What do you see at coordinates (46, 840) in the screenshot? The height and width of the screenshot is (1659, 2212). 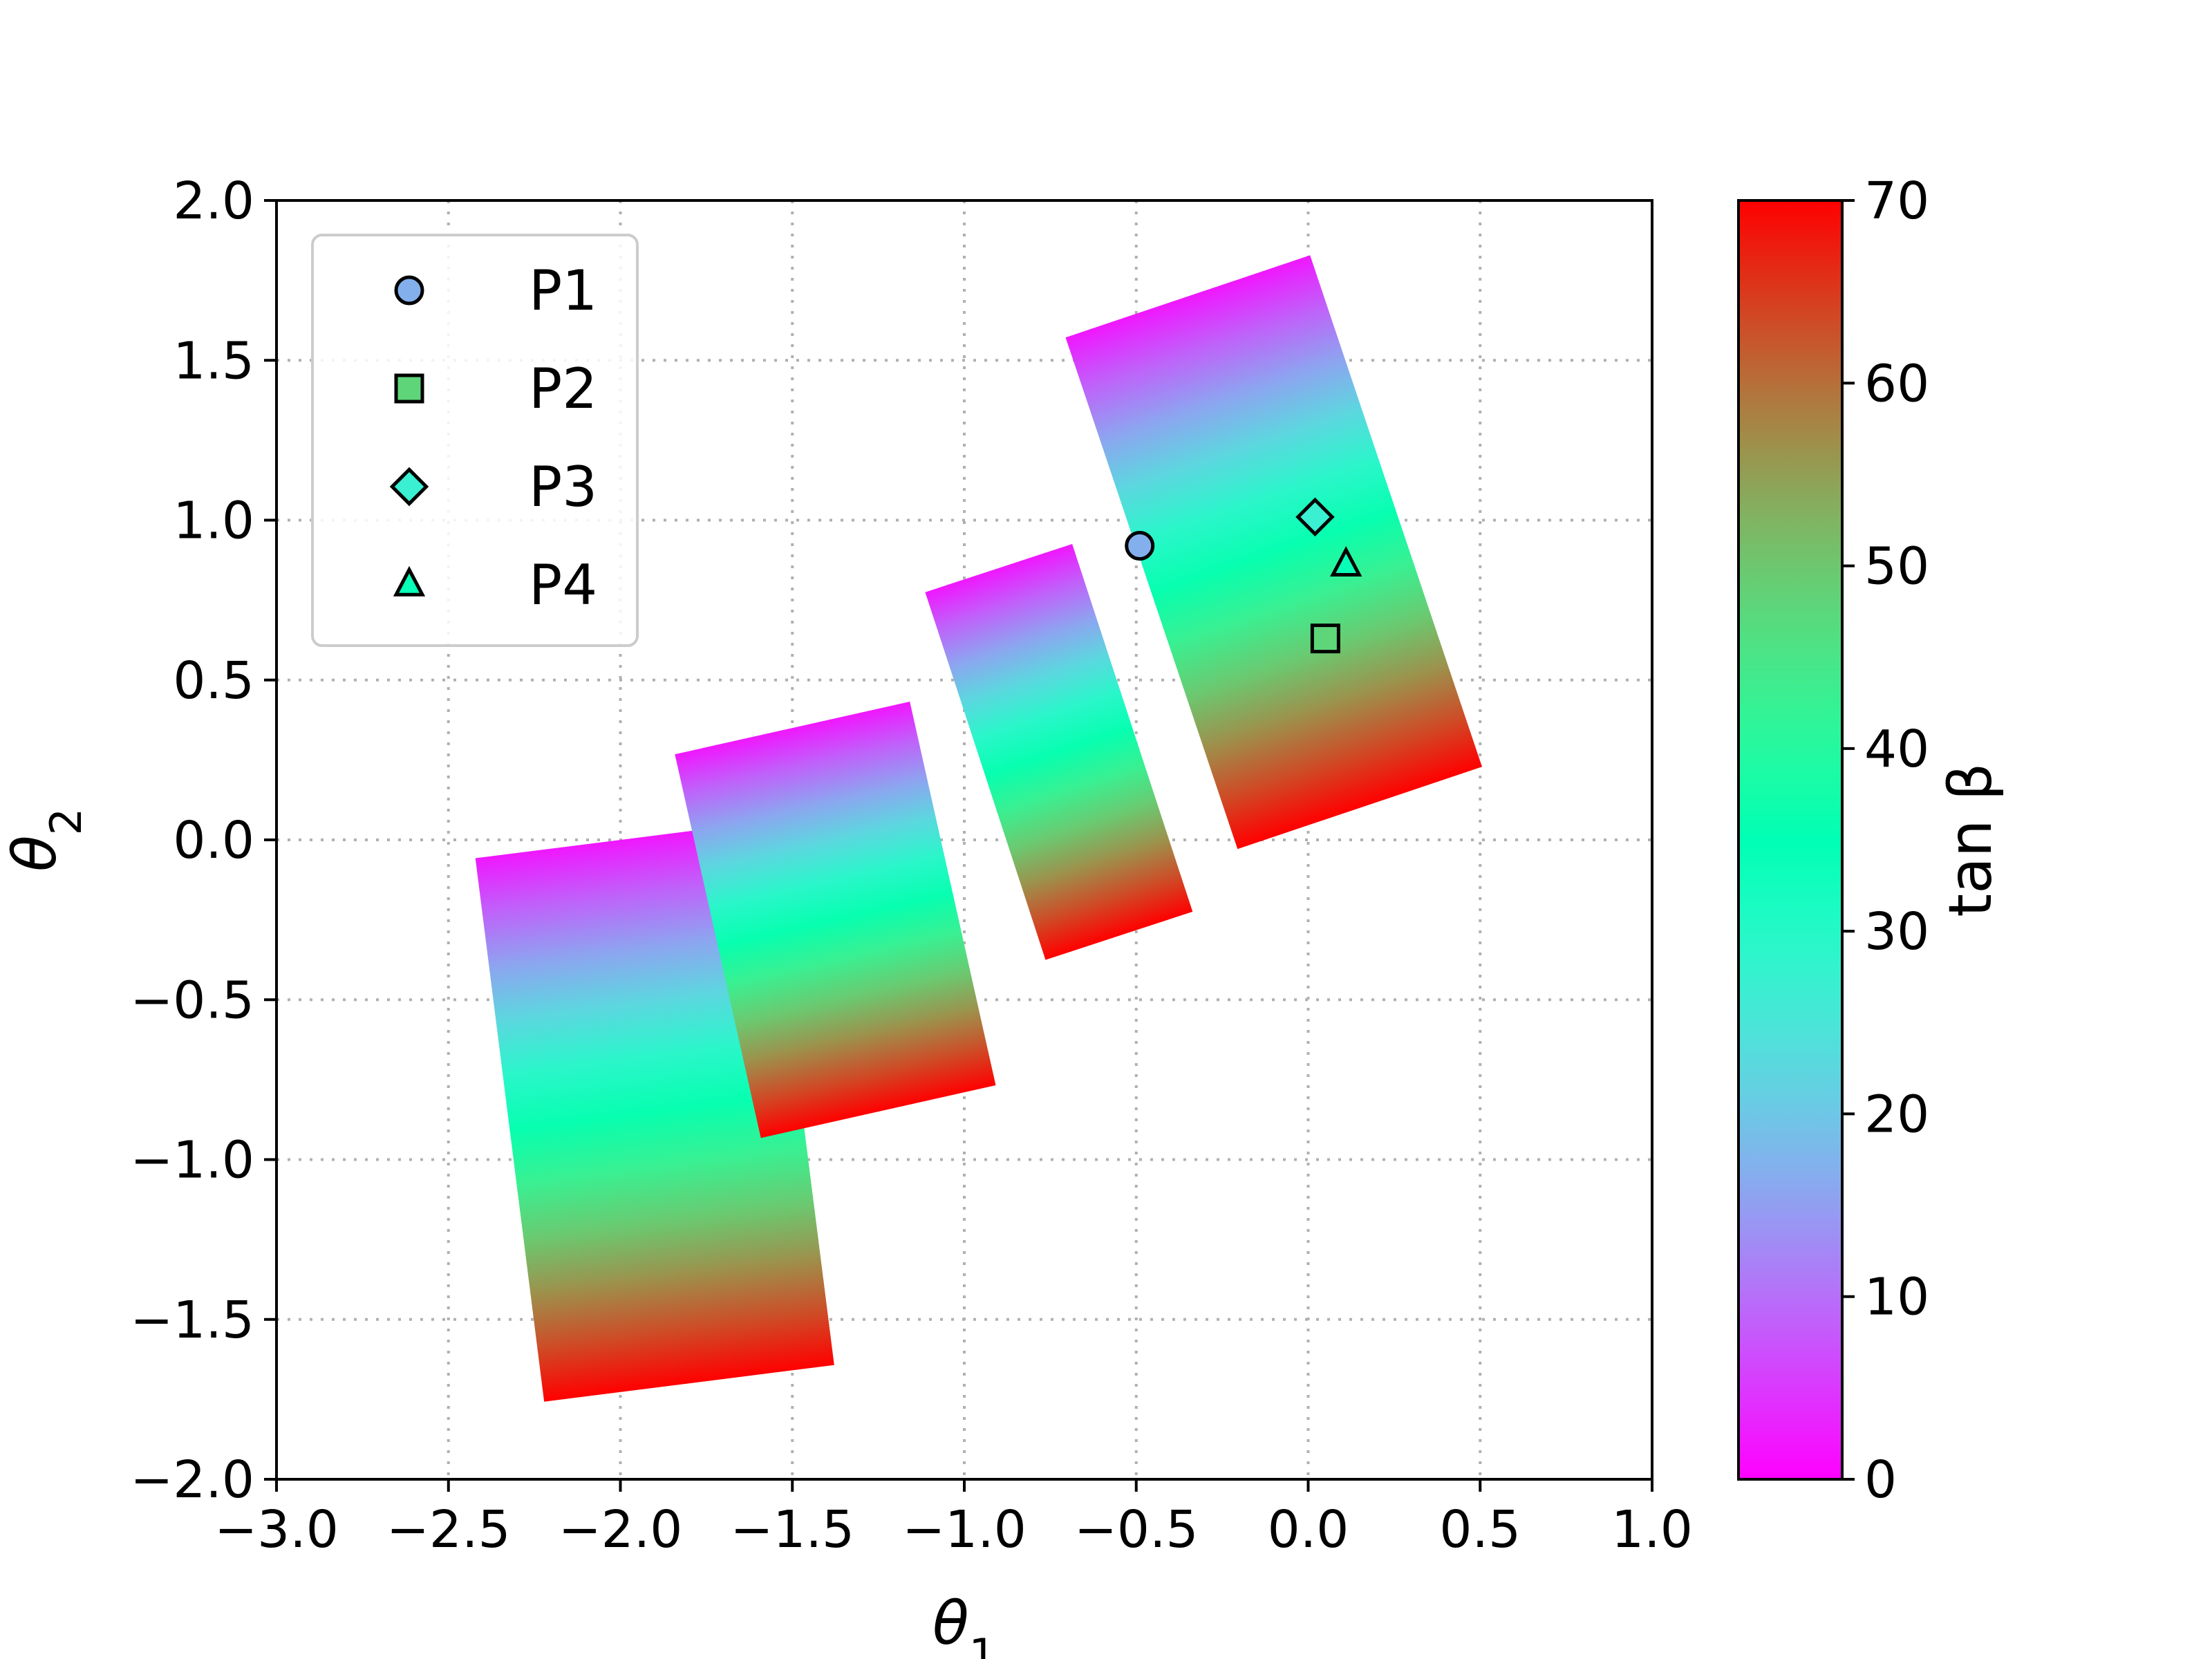 I see `y-axis-label: θ2` at bounding box center [46, 840].